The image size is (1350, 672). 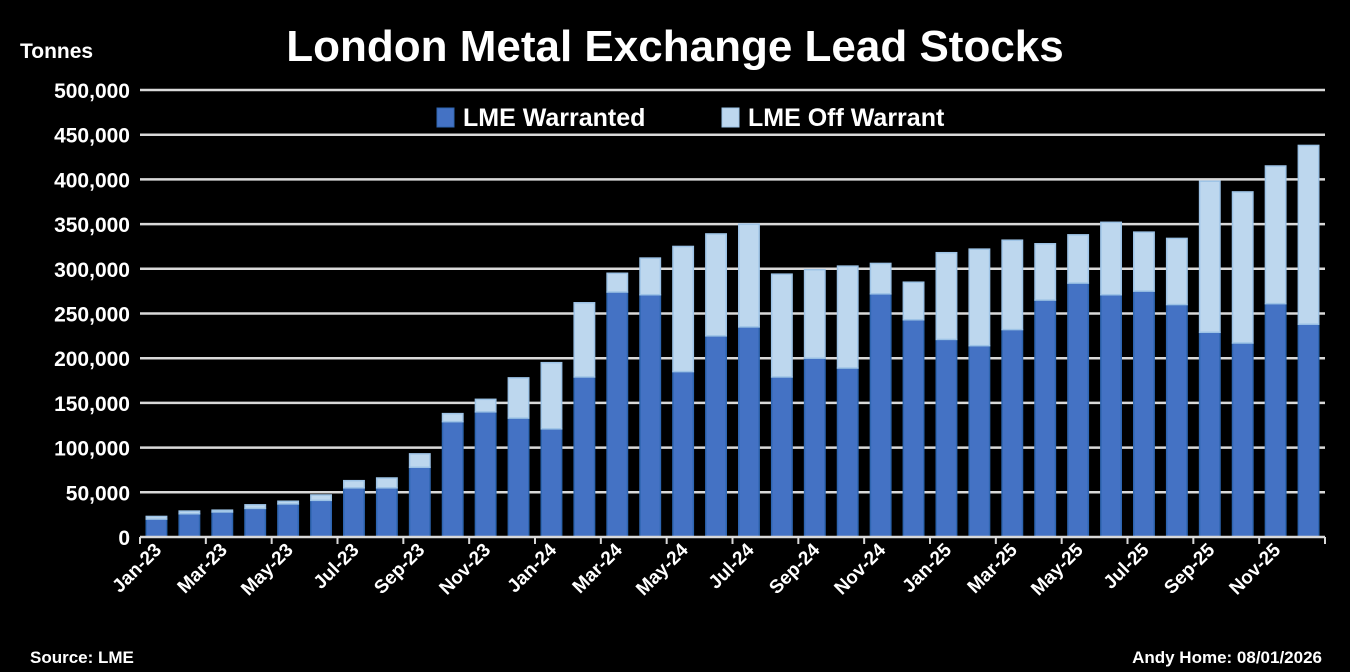 I want to click on x-tick-label: Sep-23, so click(x=399, y=569).